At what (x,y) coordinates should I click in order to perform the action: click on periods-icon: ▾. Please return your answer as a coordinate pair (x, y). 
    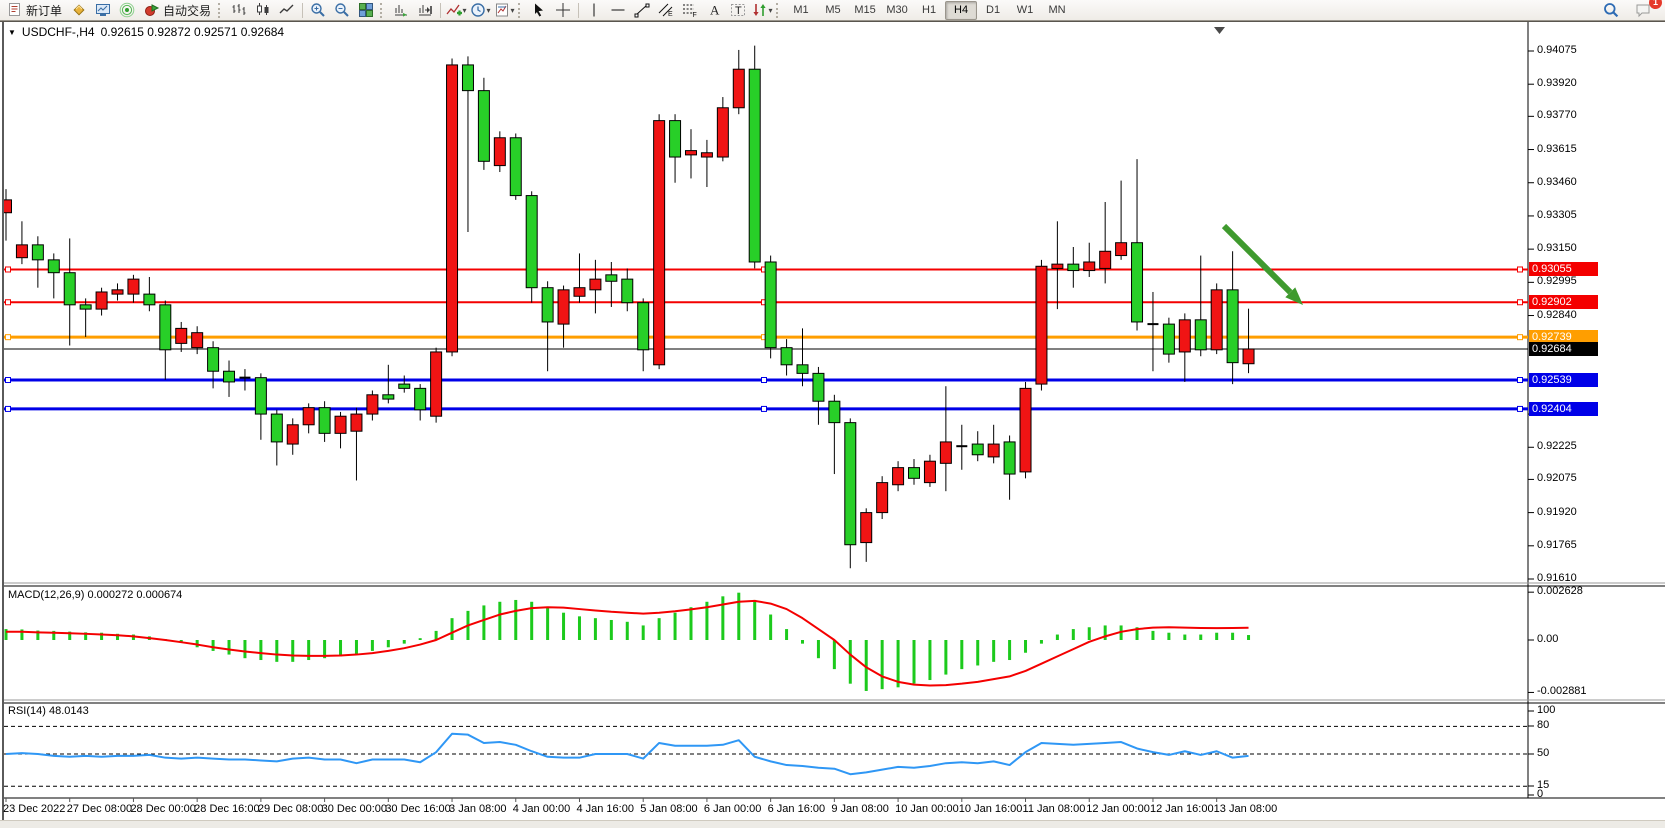
    Looking at the image, I should click on (480, 10).